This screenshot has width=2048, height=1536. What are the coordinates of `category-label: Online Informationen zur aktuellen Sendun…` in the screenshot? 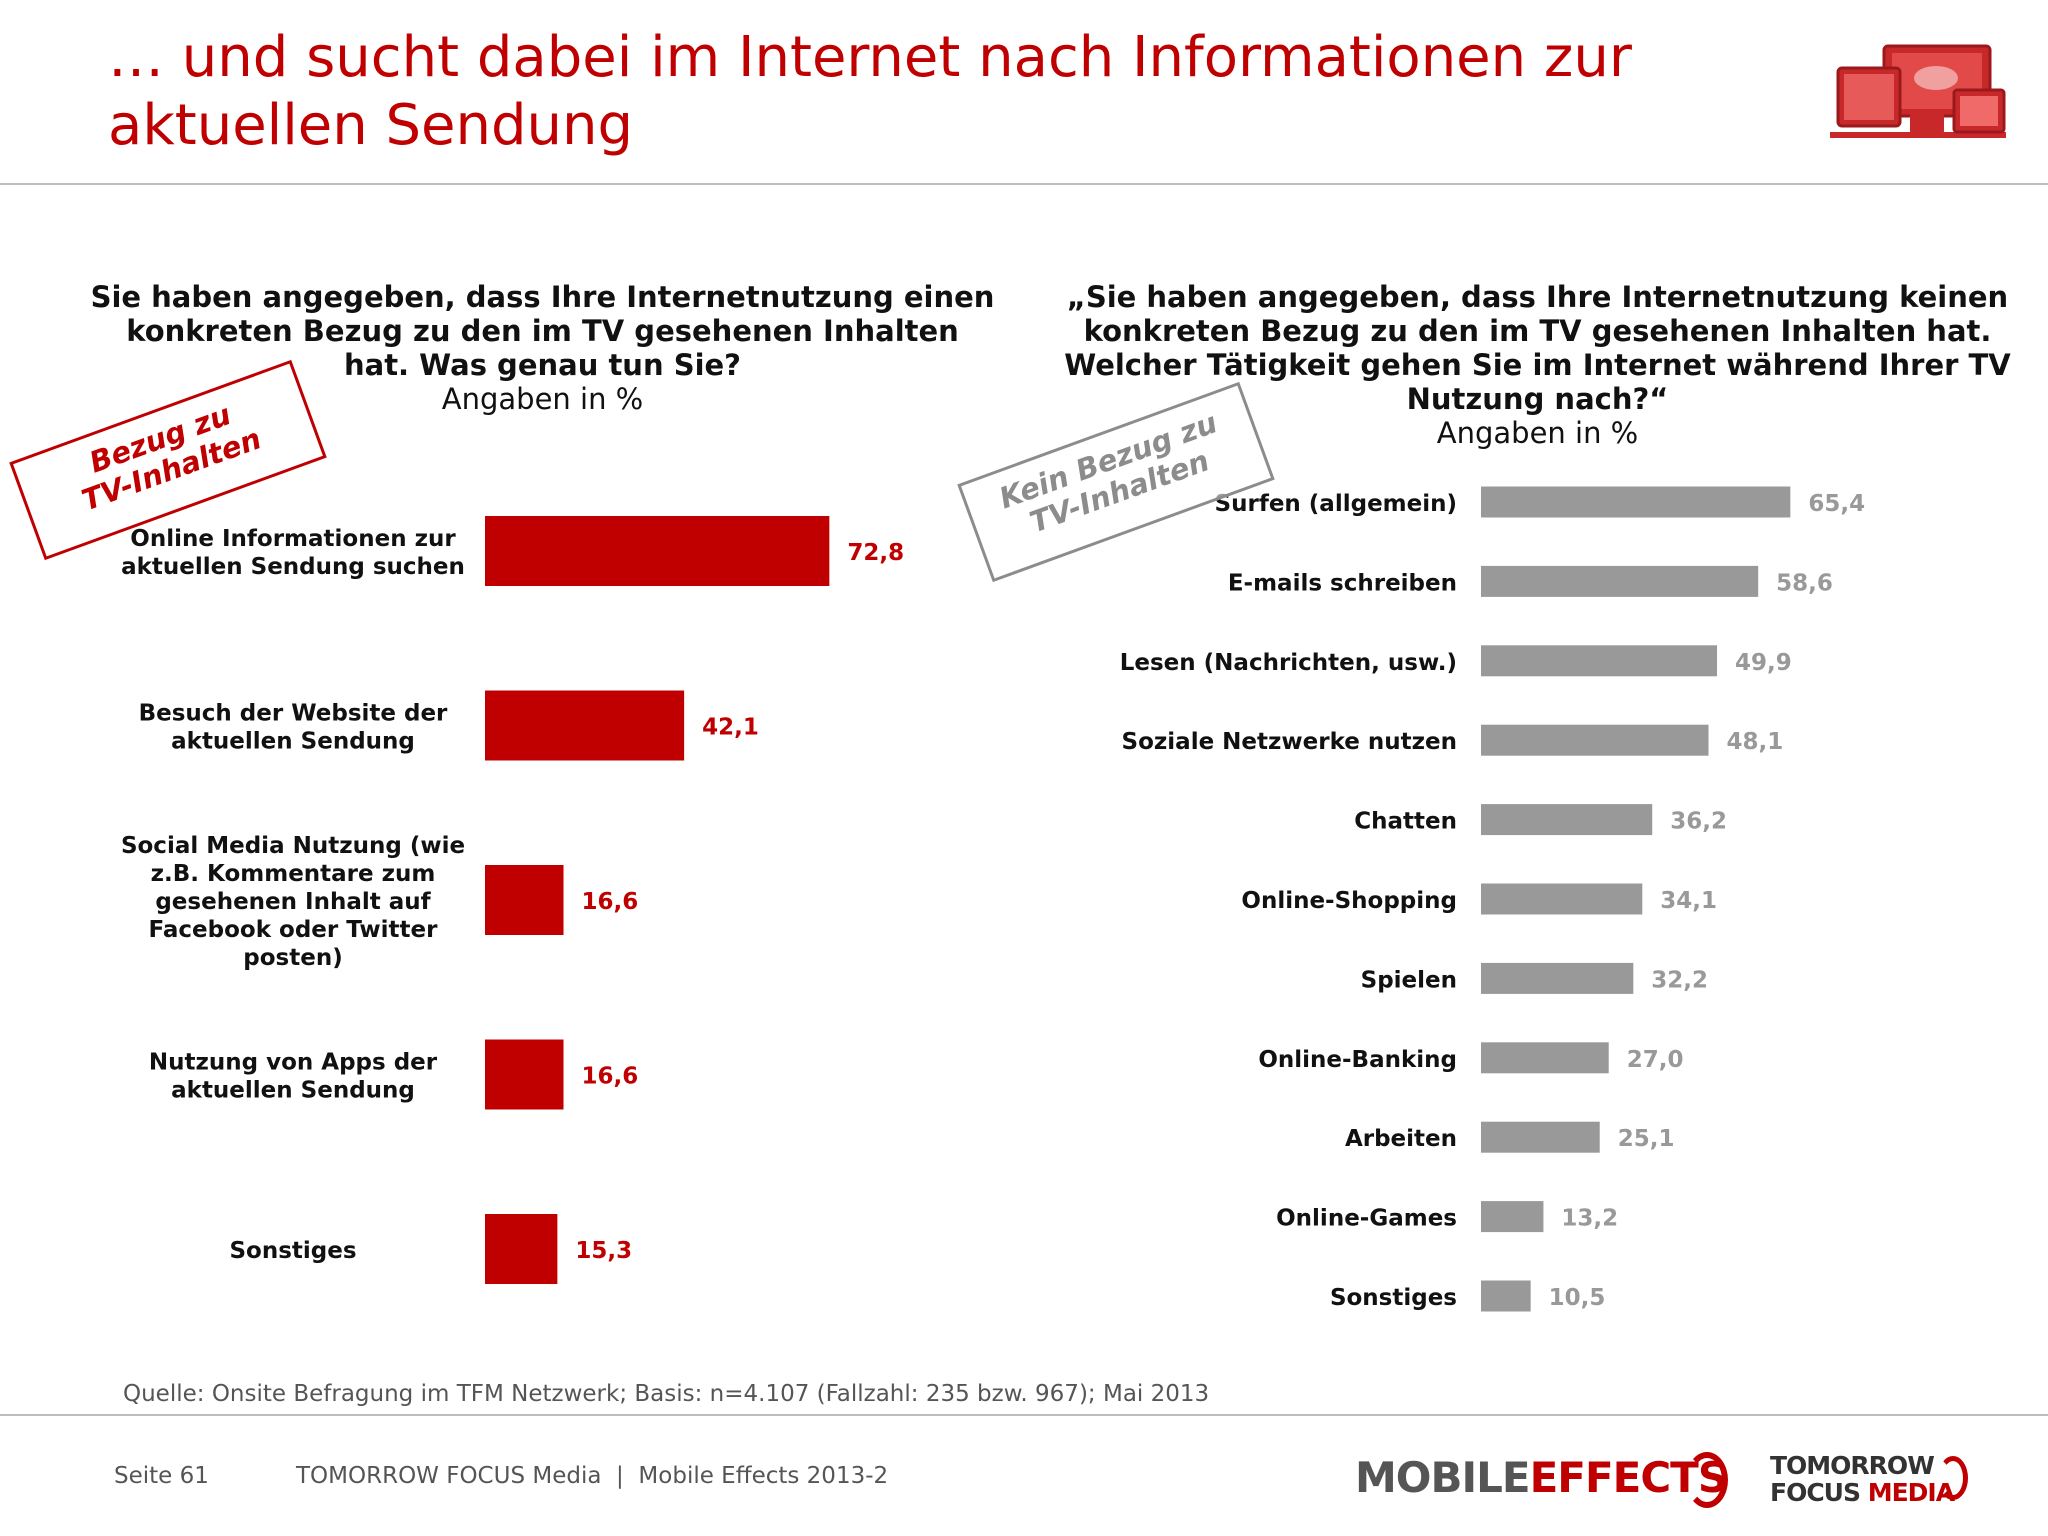 It's located at (293, 553).